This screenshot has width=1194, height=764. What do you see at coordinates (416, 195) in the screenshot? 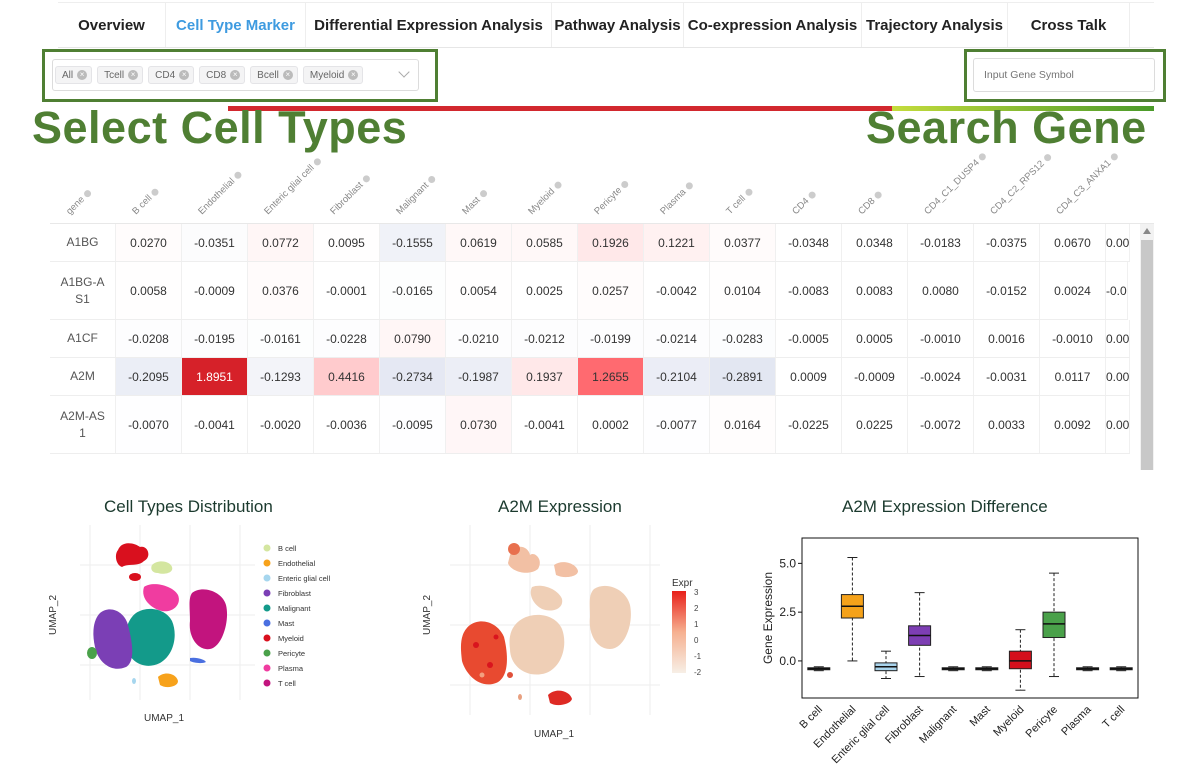
I see `column-header: Malignant` at bounding box center [416, 195].